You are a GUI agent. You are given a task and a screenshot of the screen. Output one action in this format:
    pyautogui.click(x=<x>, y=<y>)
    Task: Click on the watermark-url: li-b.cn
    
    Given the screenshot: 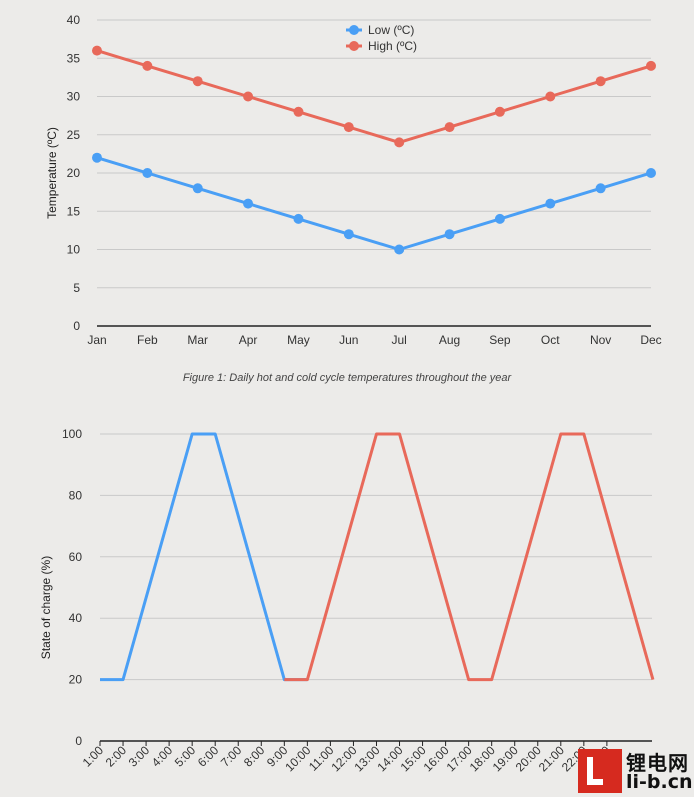 What is the action you would take?
    pyautogui.click(x=659, y=782)
    